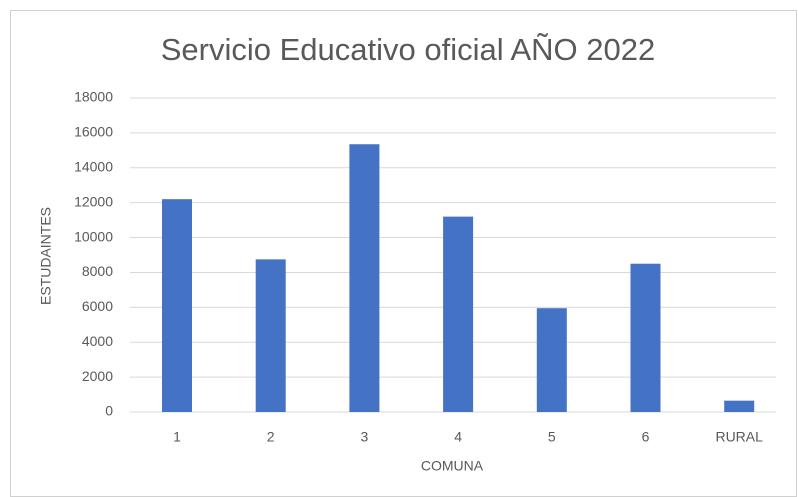 The width and height of the screenshot is (798, 497). Describe the element at coordinates (97, 341) in the screenshot. I see `y-tick-label: 4000` at that location.